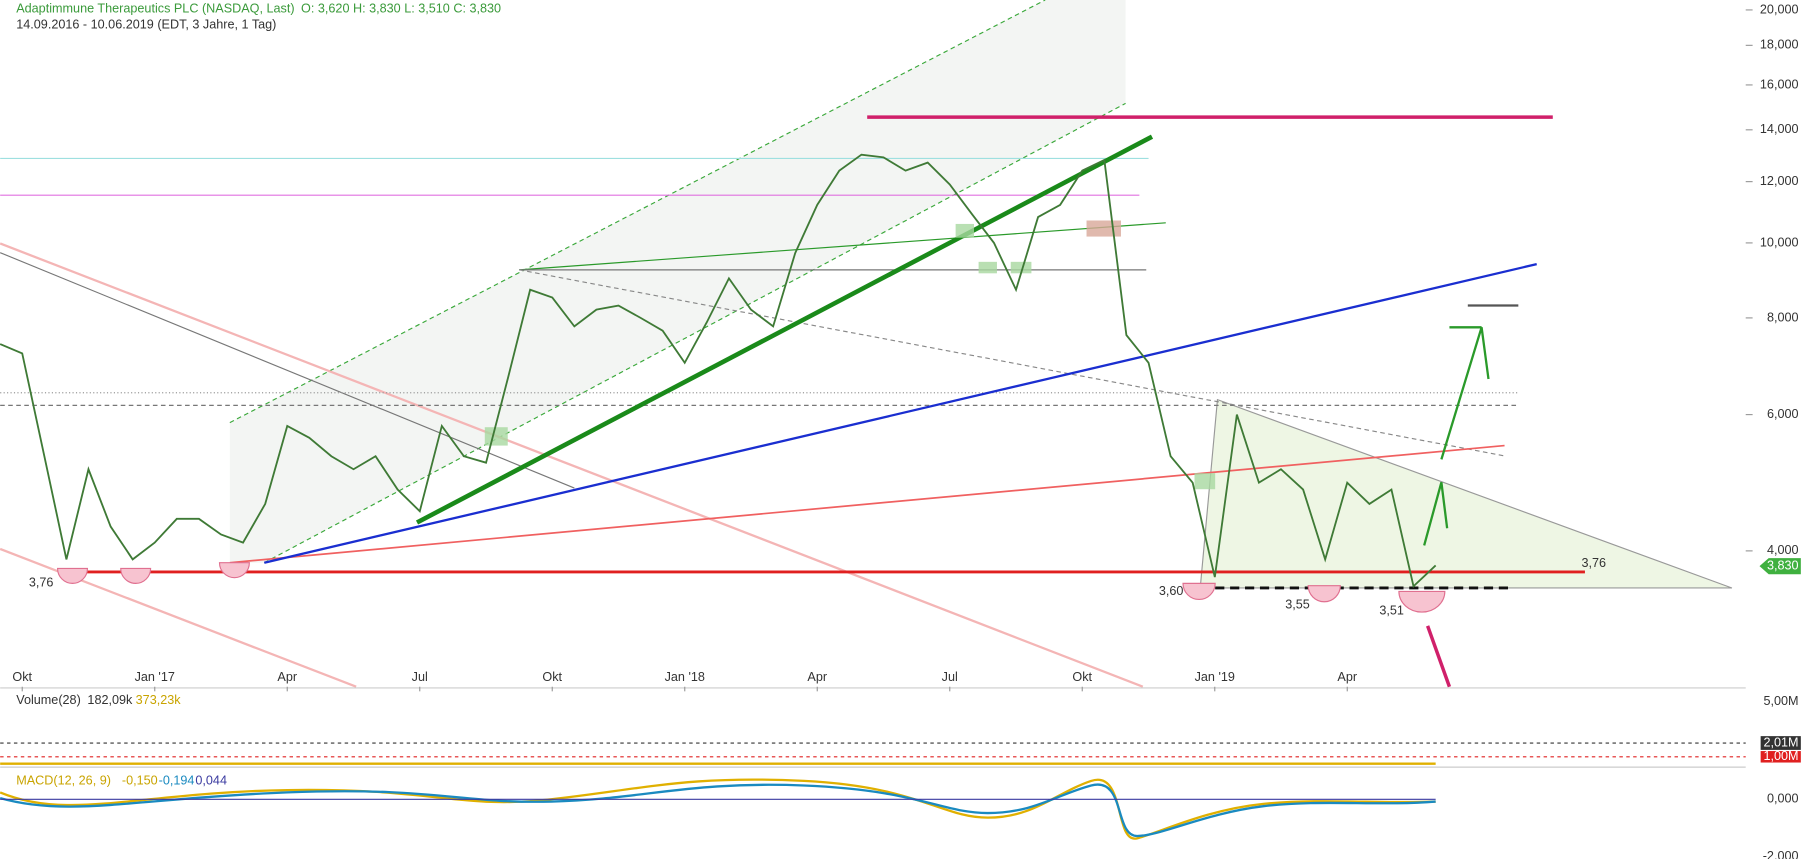 The width and height of the screenshot is (1801, 859). I want to click on y-tick-label: 6,000, so click(1783, 414).